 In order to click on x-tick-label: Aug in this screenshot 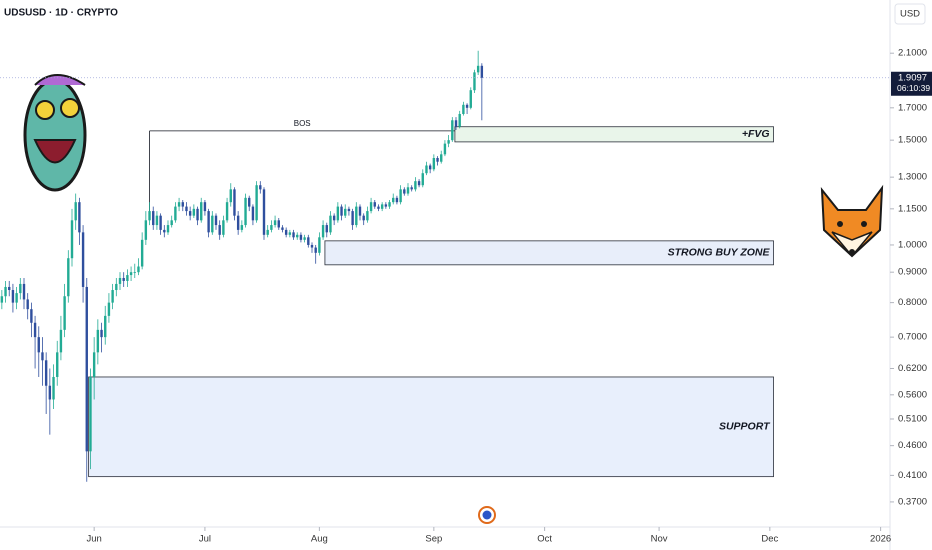, I will do `click(319, 539)`.